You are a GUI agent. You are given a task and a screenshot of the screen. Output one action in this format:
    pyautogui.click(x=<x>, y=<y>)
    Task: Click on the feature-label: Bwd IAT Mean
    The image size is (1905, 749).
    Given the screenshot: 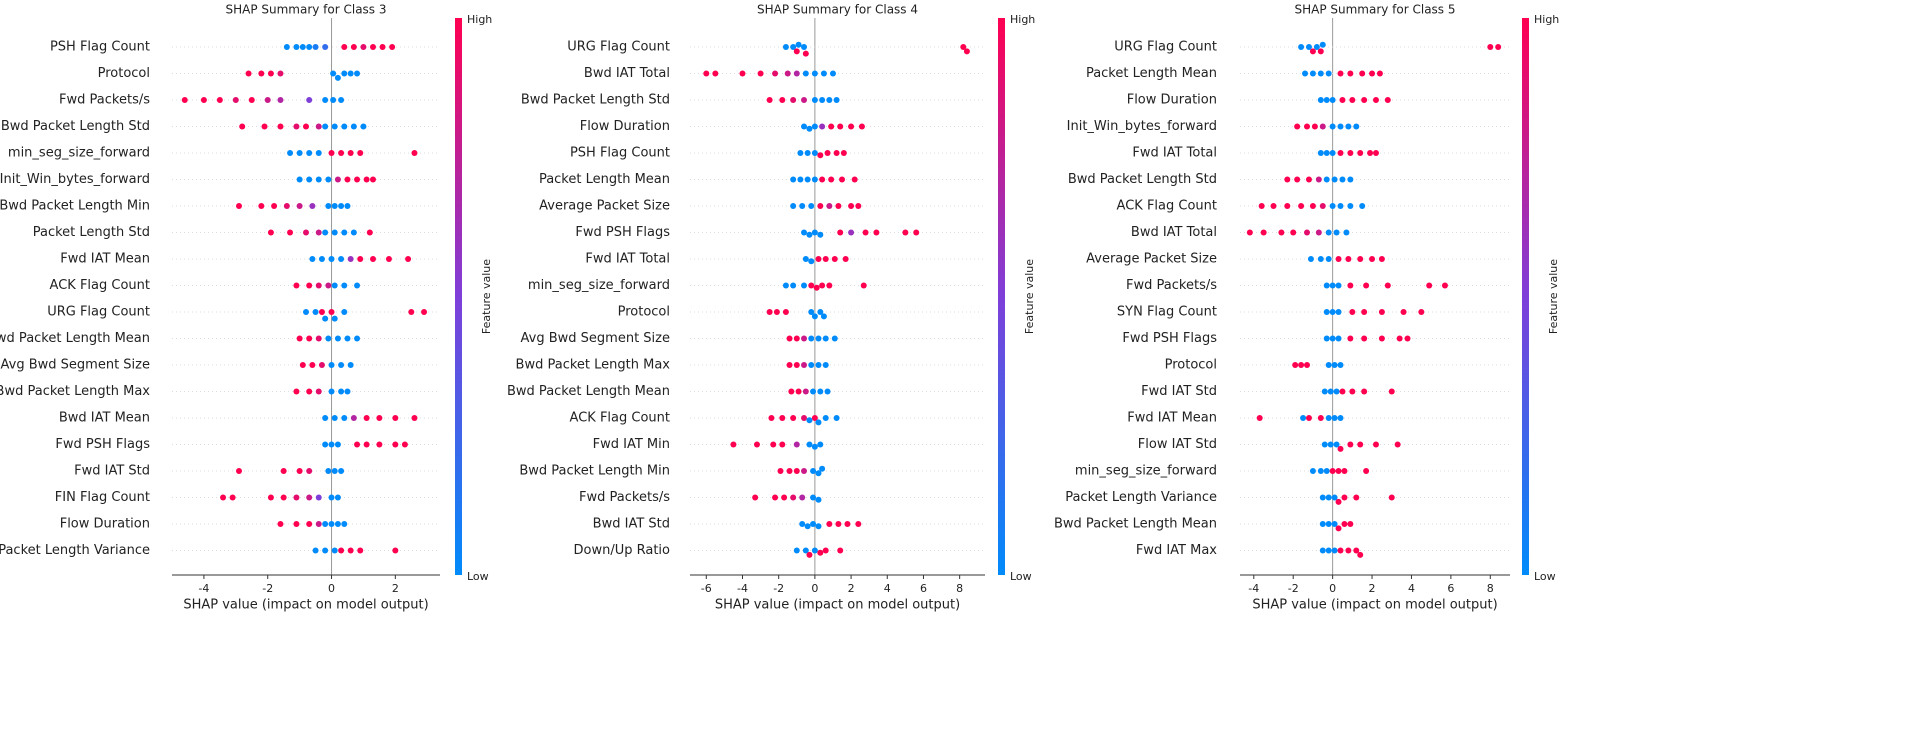 What is the action you would take?
    pyautogui.click(x=104, y=418)
    